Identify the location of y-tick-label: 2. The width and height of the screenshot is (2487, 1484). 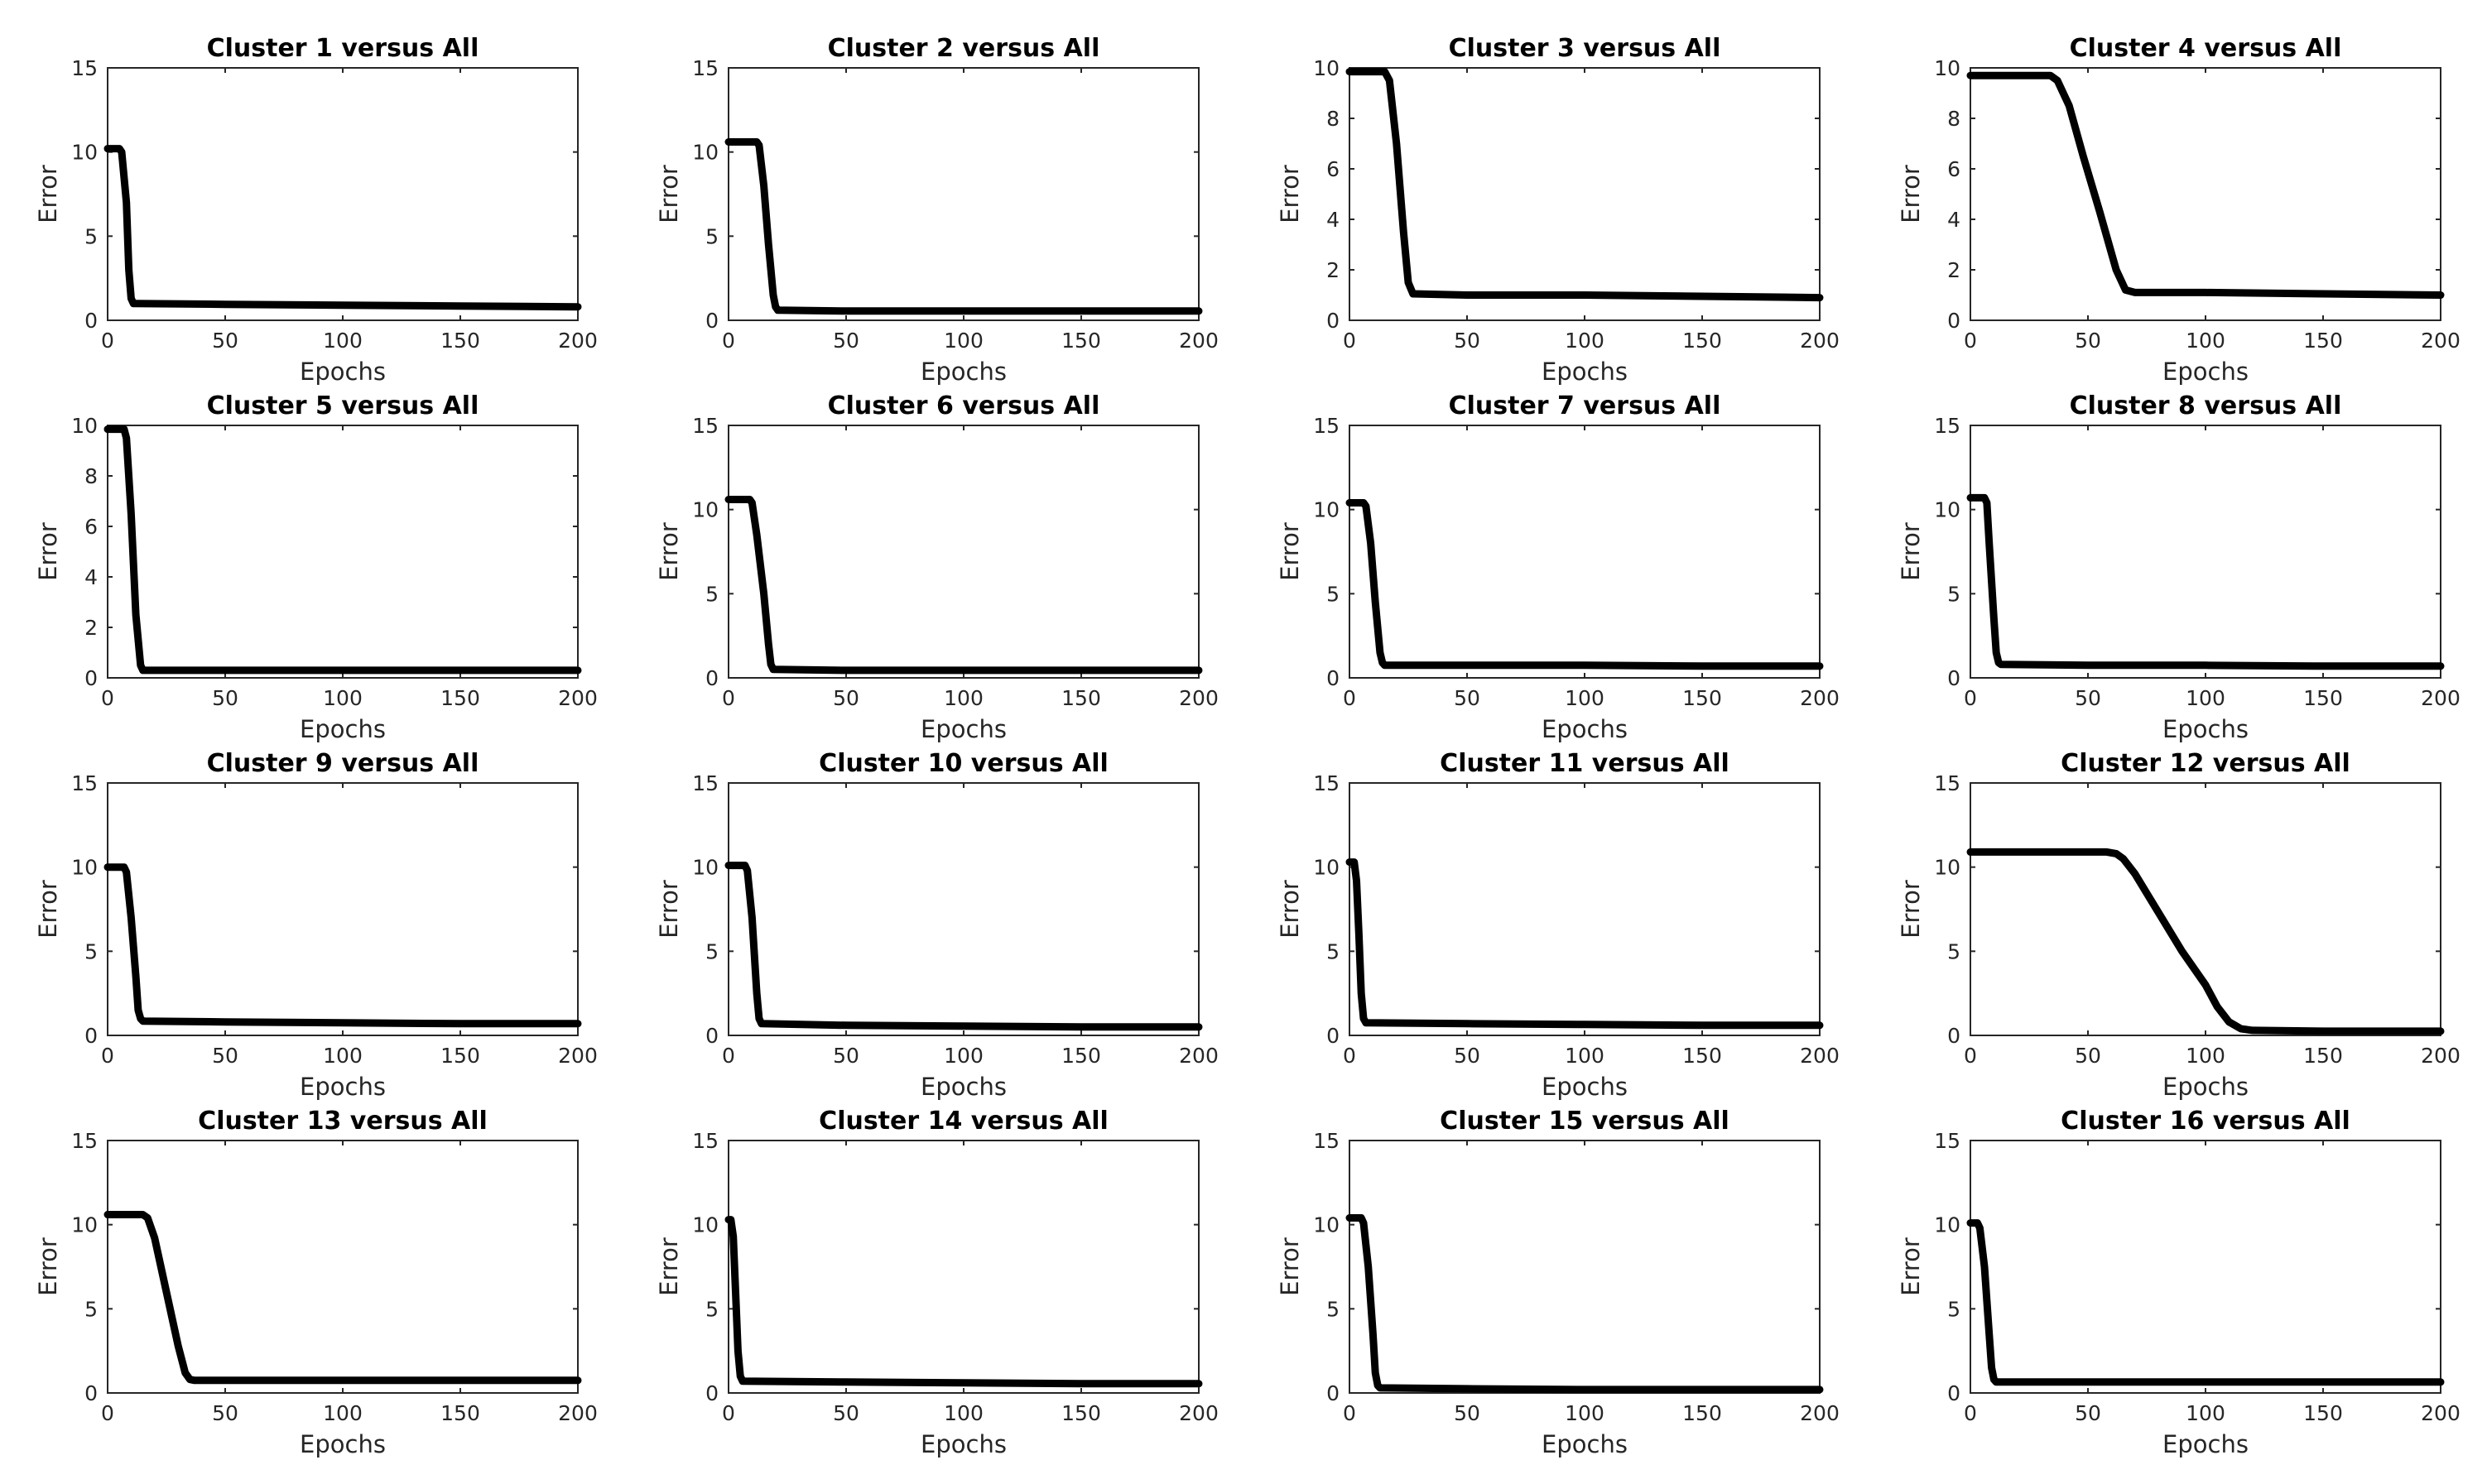
(1333, 270).